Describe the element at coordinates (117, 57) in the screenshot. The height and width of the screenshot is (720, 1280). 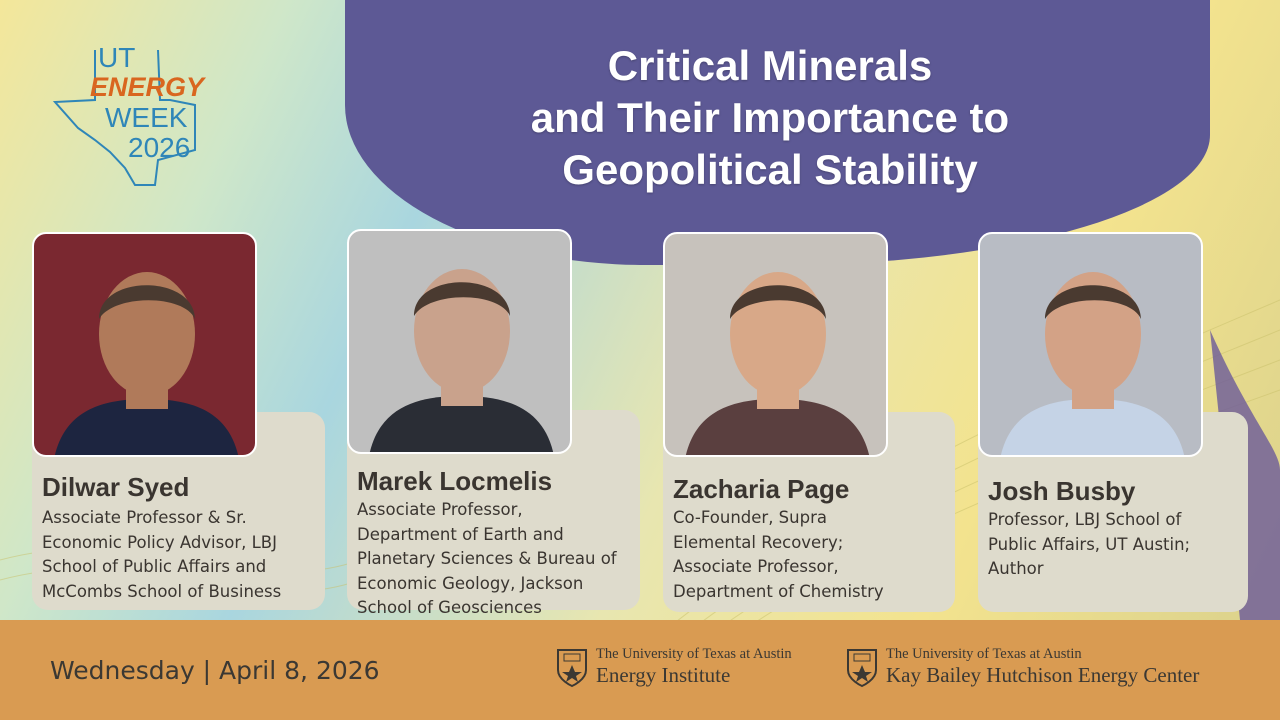
I see `logo-text: UT` at that location.